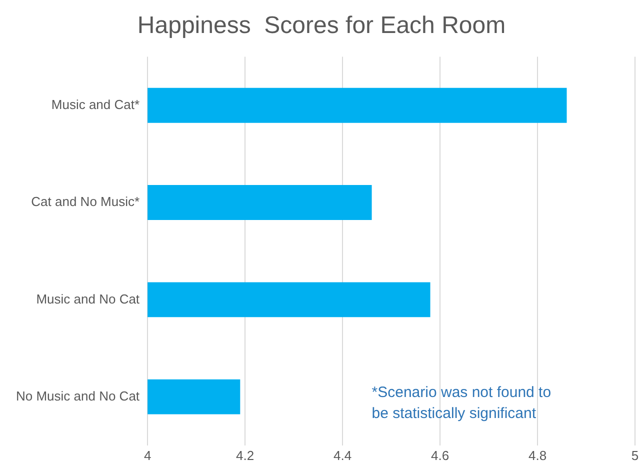 This screenshot has height=475, width=643. I want to click on y-tick-label: Music and Cat*, so click(95, 104).